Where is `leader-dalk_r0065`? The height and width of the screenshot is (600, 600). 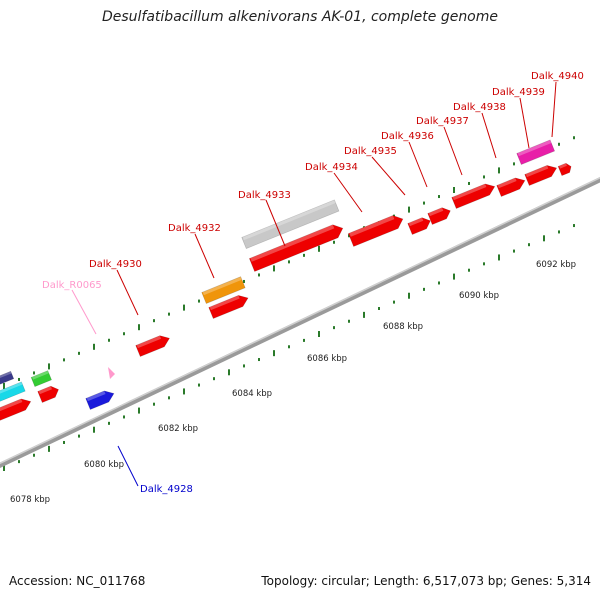
leader-dalk_r0065 is located at coordinates (84, 312).